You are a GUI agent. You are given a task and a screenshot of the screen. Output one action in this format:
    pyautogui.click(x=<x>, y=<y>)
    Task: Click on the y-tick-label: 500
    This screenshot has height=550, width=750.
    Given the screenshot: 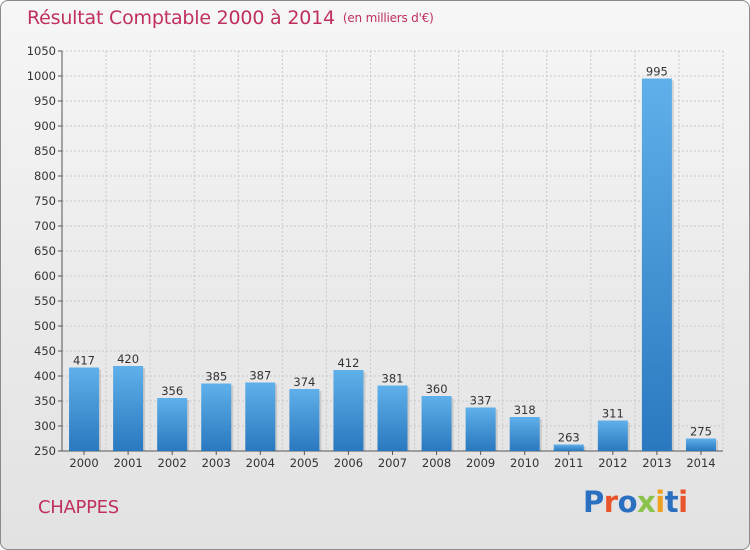 What is the action you would take?
    pyautogui.click(x=45, y=326)
    